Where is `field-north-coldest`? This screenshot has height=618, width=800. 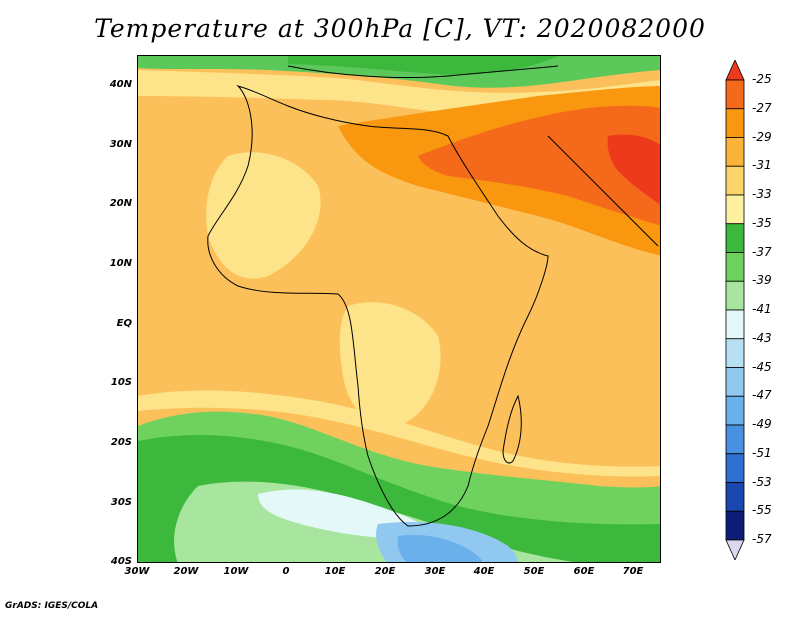
field-north-coldest is located at coordinates (423, 65).